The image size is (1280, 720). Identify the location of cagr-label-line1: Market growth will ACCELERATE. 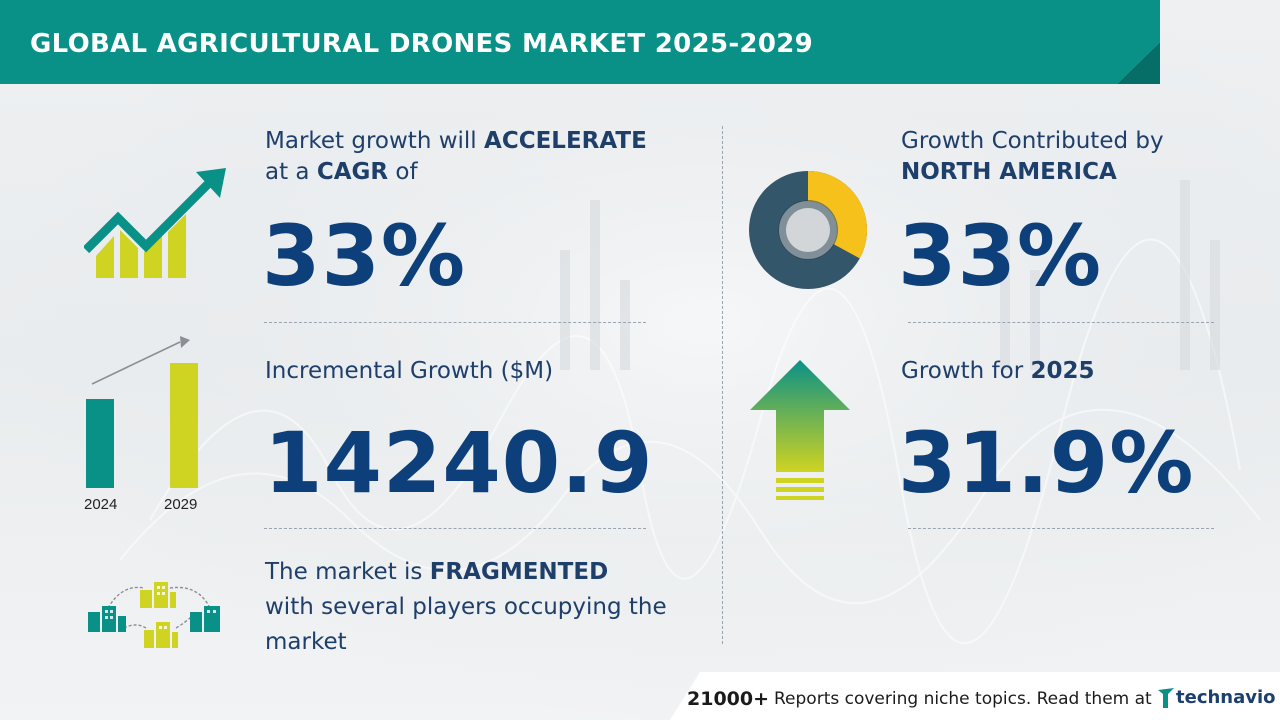
(456, 141).